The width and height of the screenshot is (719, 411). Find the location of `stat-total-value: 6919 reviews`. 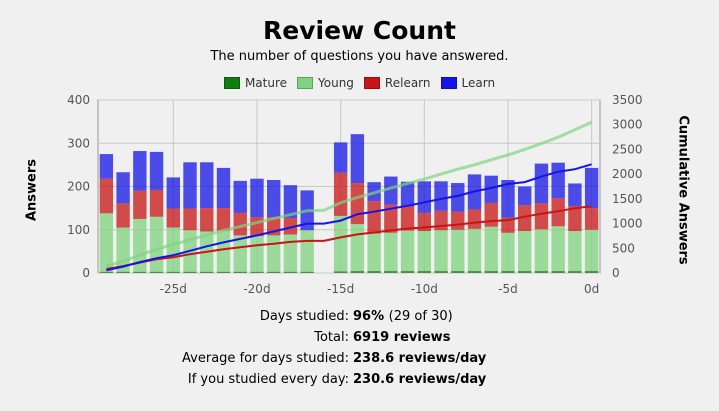

stat-total-value: 6919 reviews is located at coordinates (402, 337).